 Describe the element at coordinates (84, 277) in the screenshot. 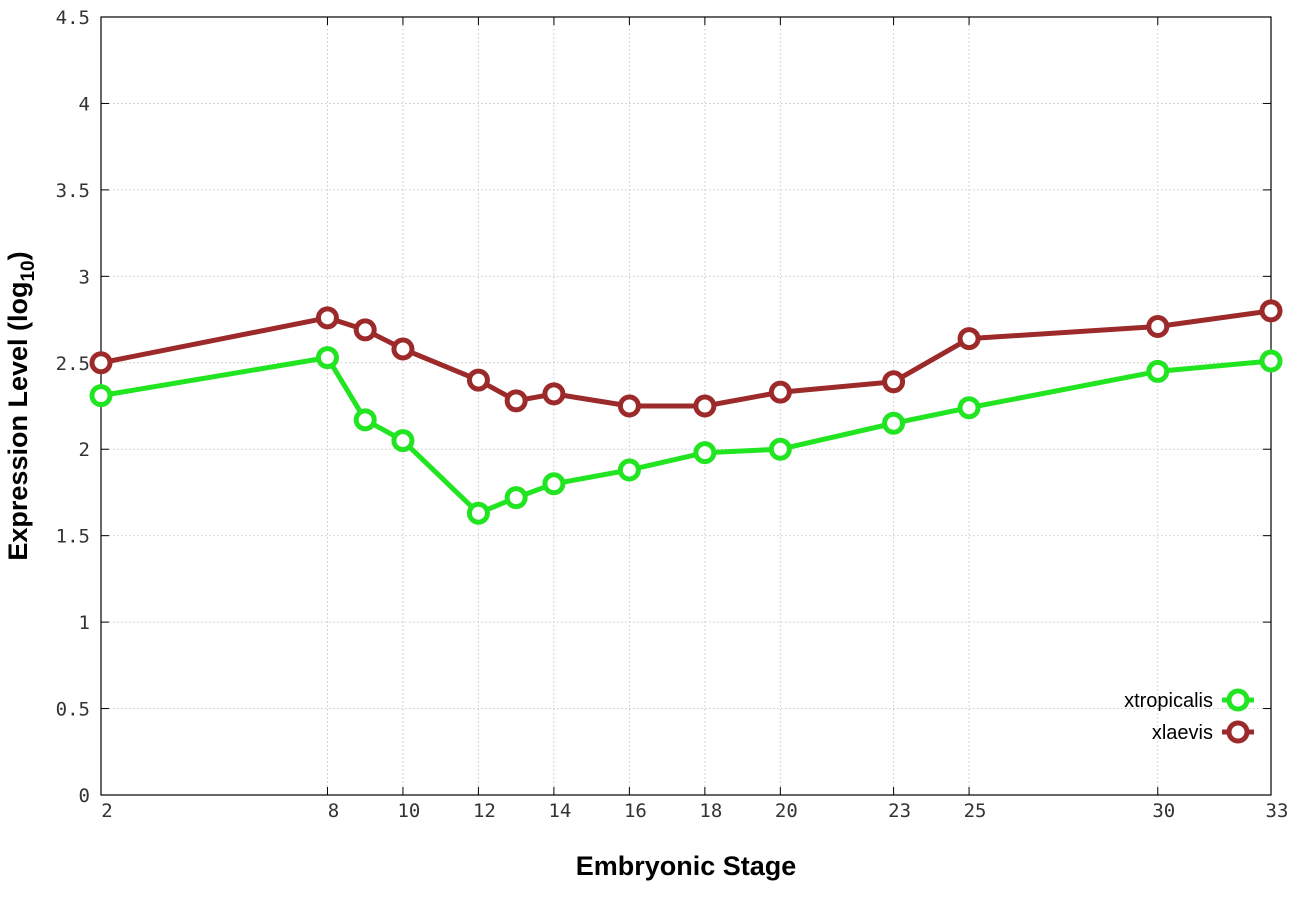

I see `y-tick-label: 3` at that location.